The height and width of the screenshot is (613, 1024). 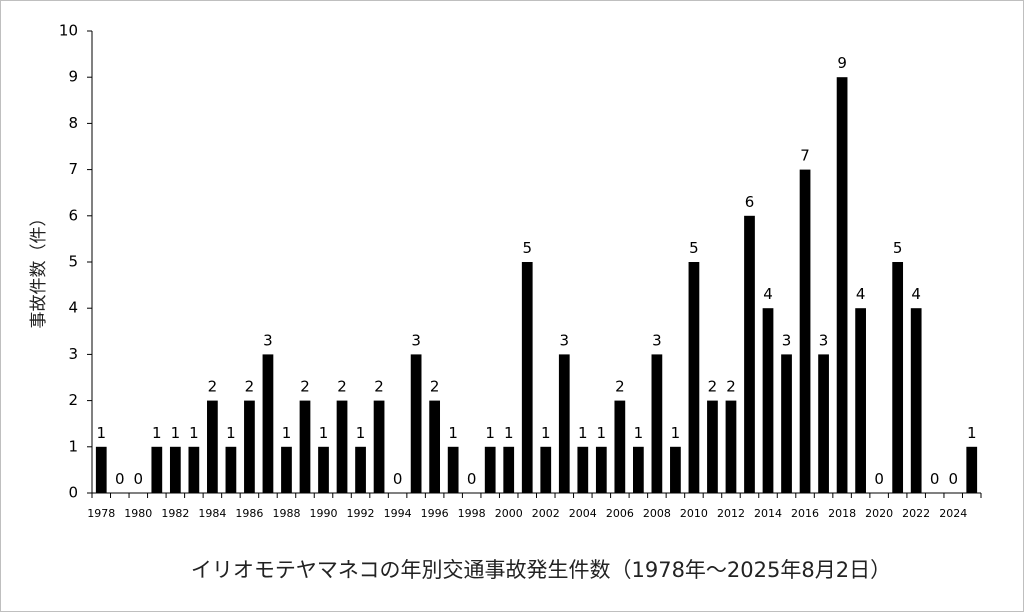 What do you see at coordinates (360, 469) in the screenshot?
I see `bar-1992` at bounding box center [360, 469].